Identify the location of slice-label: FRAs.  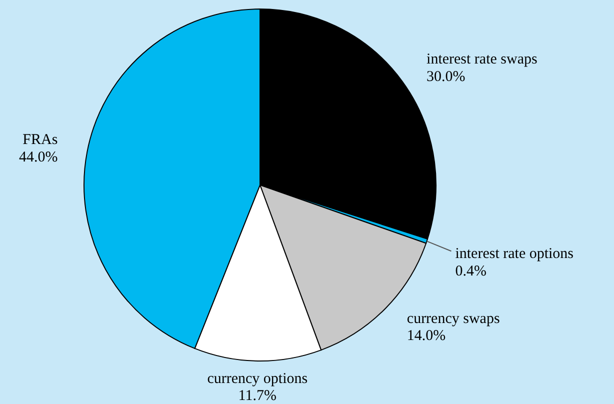
(40, 140).